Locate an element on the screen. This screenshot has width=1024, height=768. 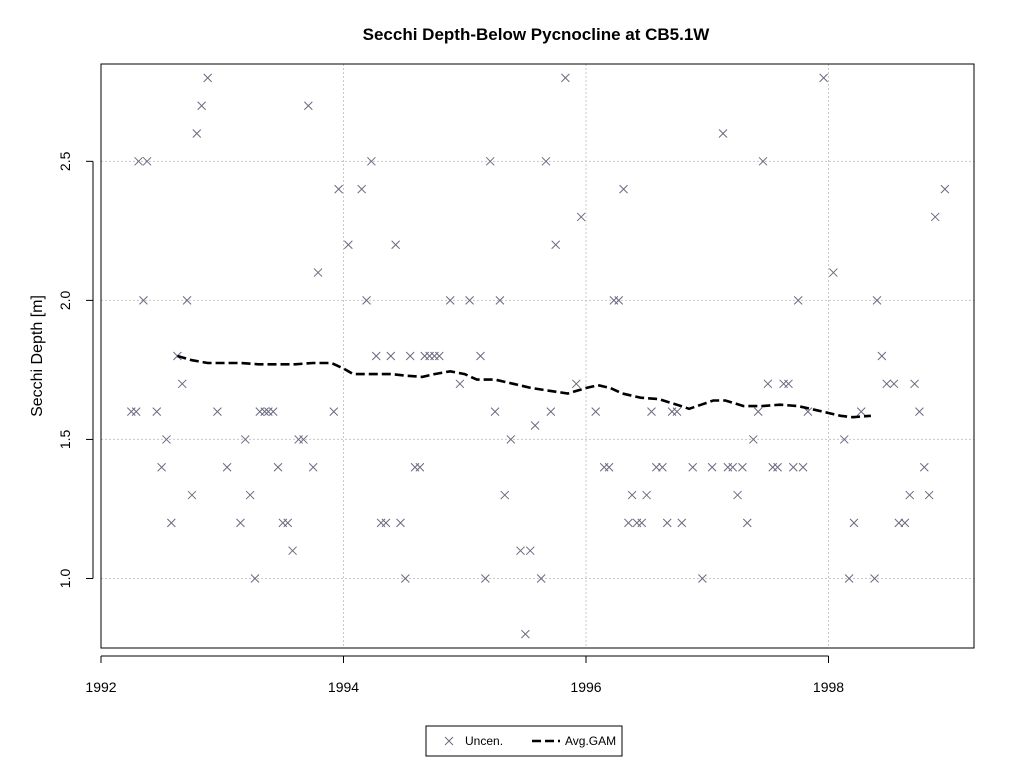
y-tick-label-2: 2.0 is located at coordinates (65, 300).